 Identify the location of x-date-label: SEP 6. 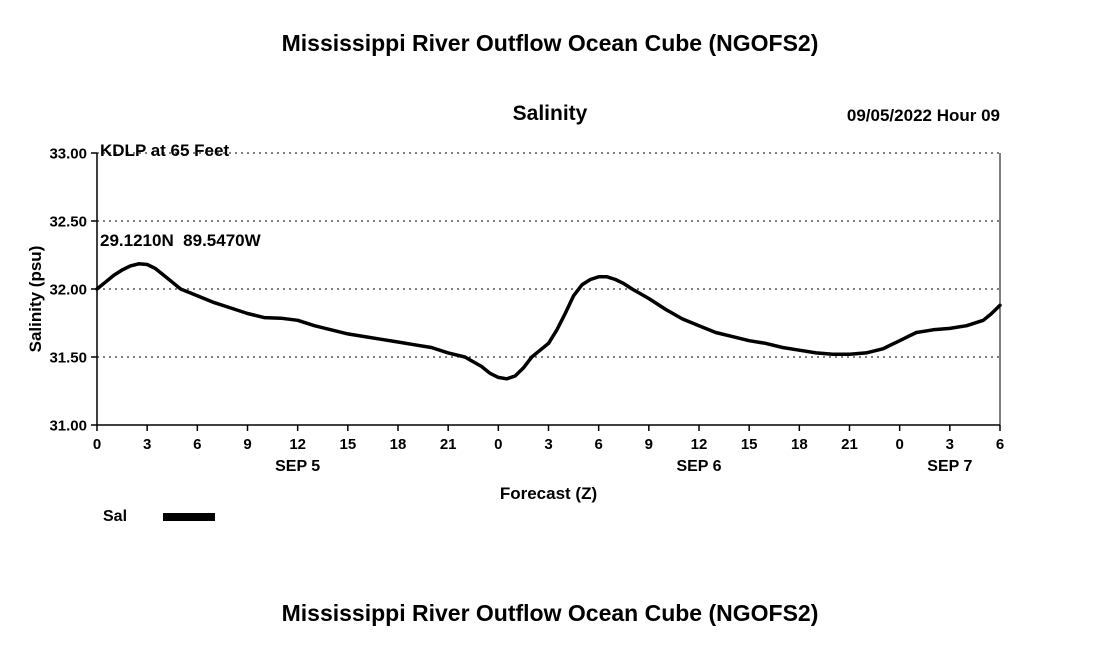
(698, 466).